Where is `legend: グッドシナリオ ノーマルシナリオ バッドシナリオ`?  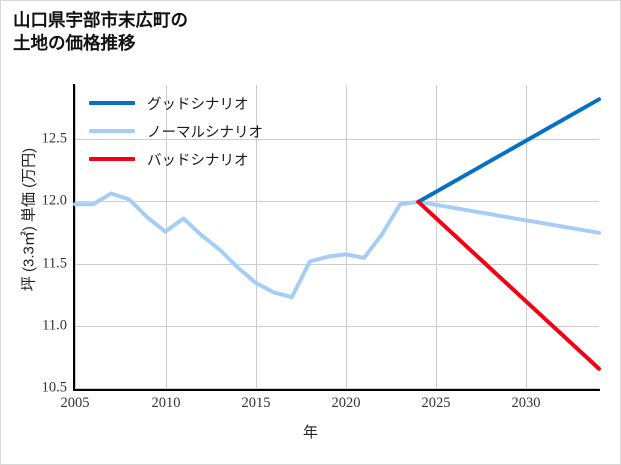 legend: グッドシナリオ ノーマルシナリオ バッドシナリオ is located at coordinates (176, 131).